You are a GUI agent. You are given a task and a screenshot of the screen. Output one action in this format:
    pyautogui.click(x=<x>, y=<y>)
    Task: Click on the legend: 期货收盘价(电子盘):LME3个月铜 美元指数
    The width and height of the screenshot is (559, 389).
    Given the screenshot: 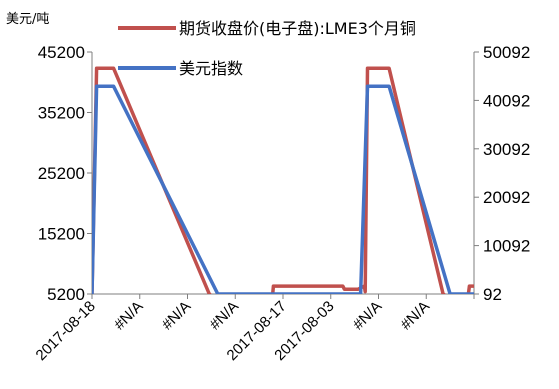 What is the action you would take?
    pyautogui.click(x=267, y=48)
    